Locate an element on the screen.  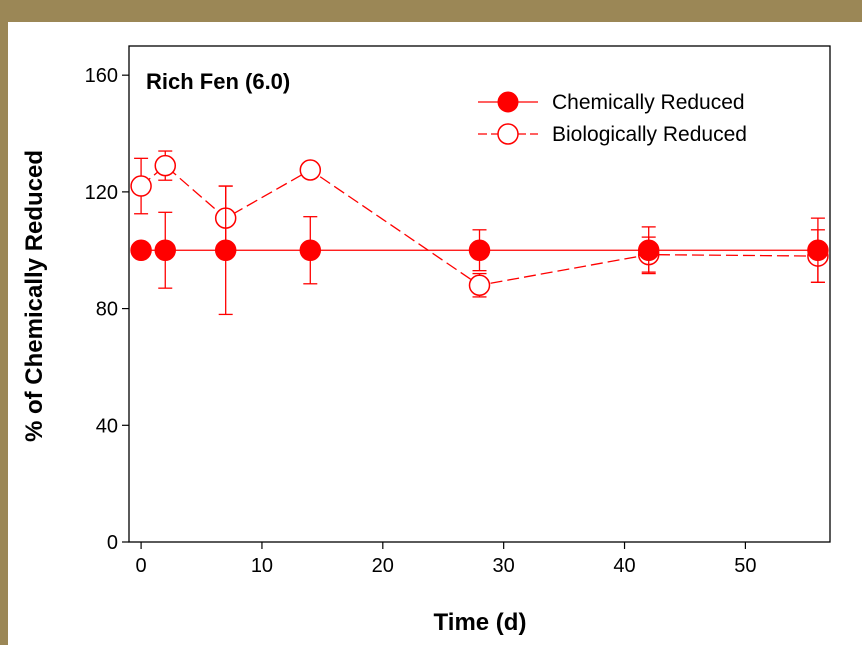
legend-label-biologically-reduced: Biologically Reduced is located at coordinates (649, 134).